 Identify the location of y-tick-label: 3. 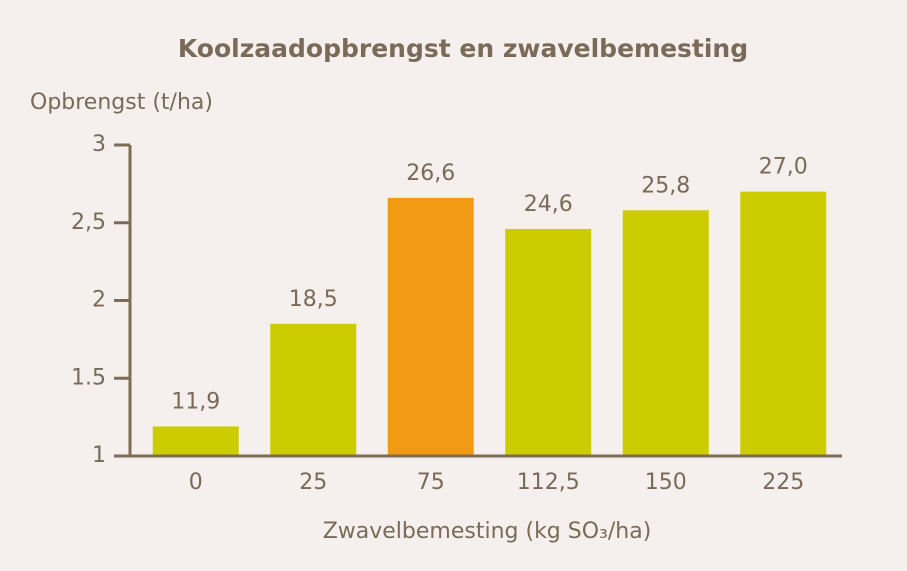
(99, 144).